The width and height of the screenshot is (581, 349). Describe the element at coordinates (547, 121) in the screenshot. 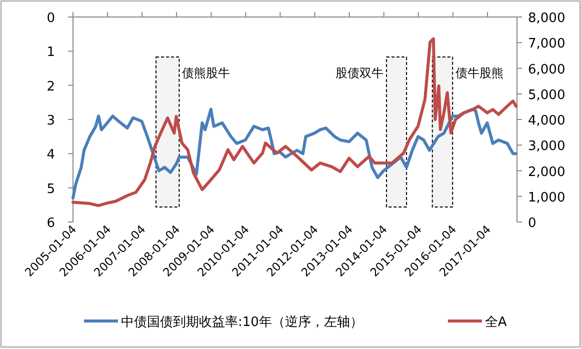

I see `y2-tick-label: 4,000` at that location.